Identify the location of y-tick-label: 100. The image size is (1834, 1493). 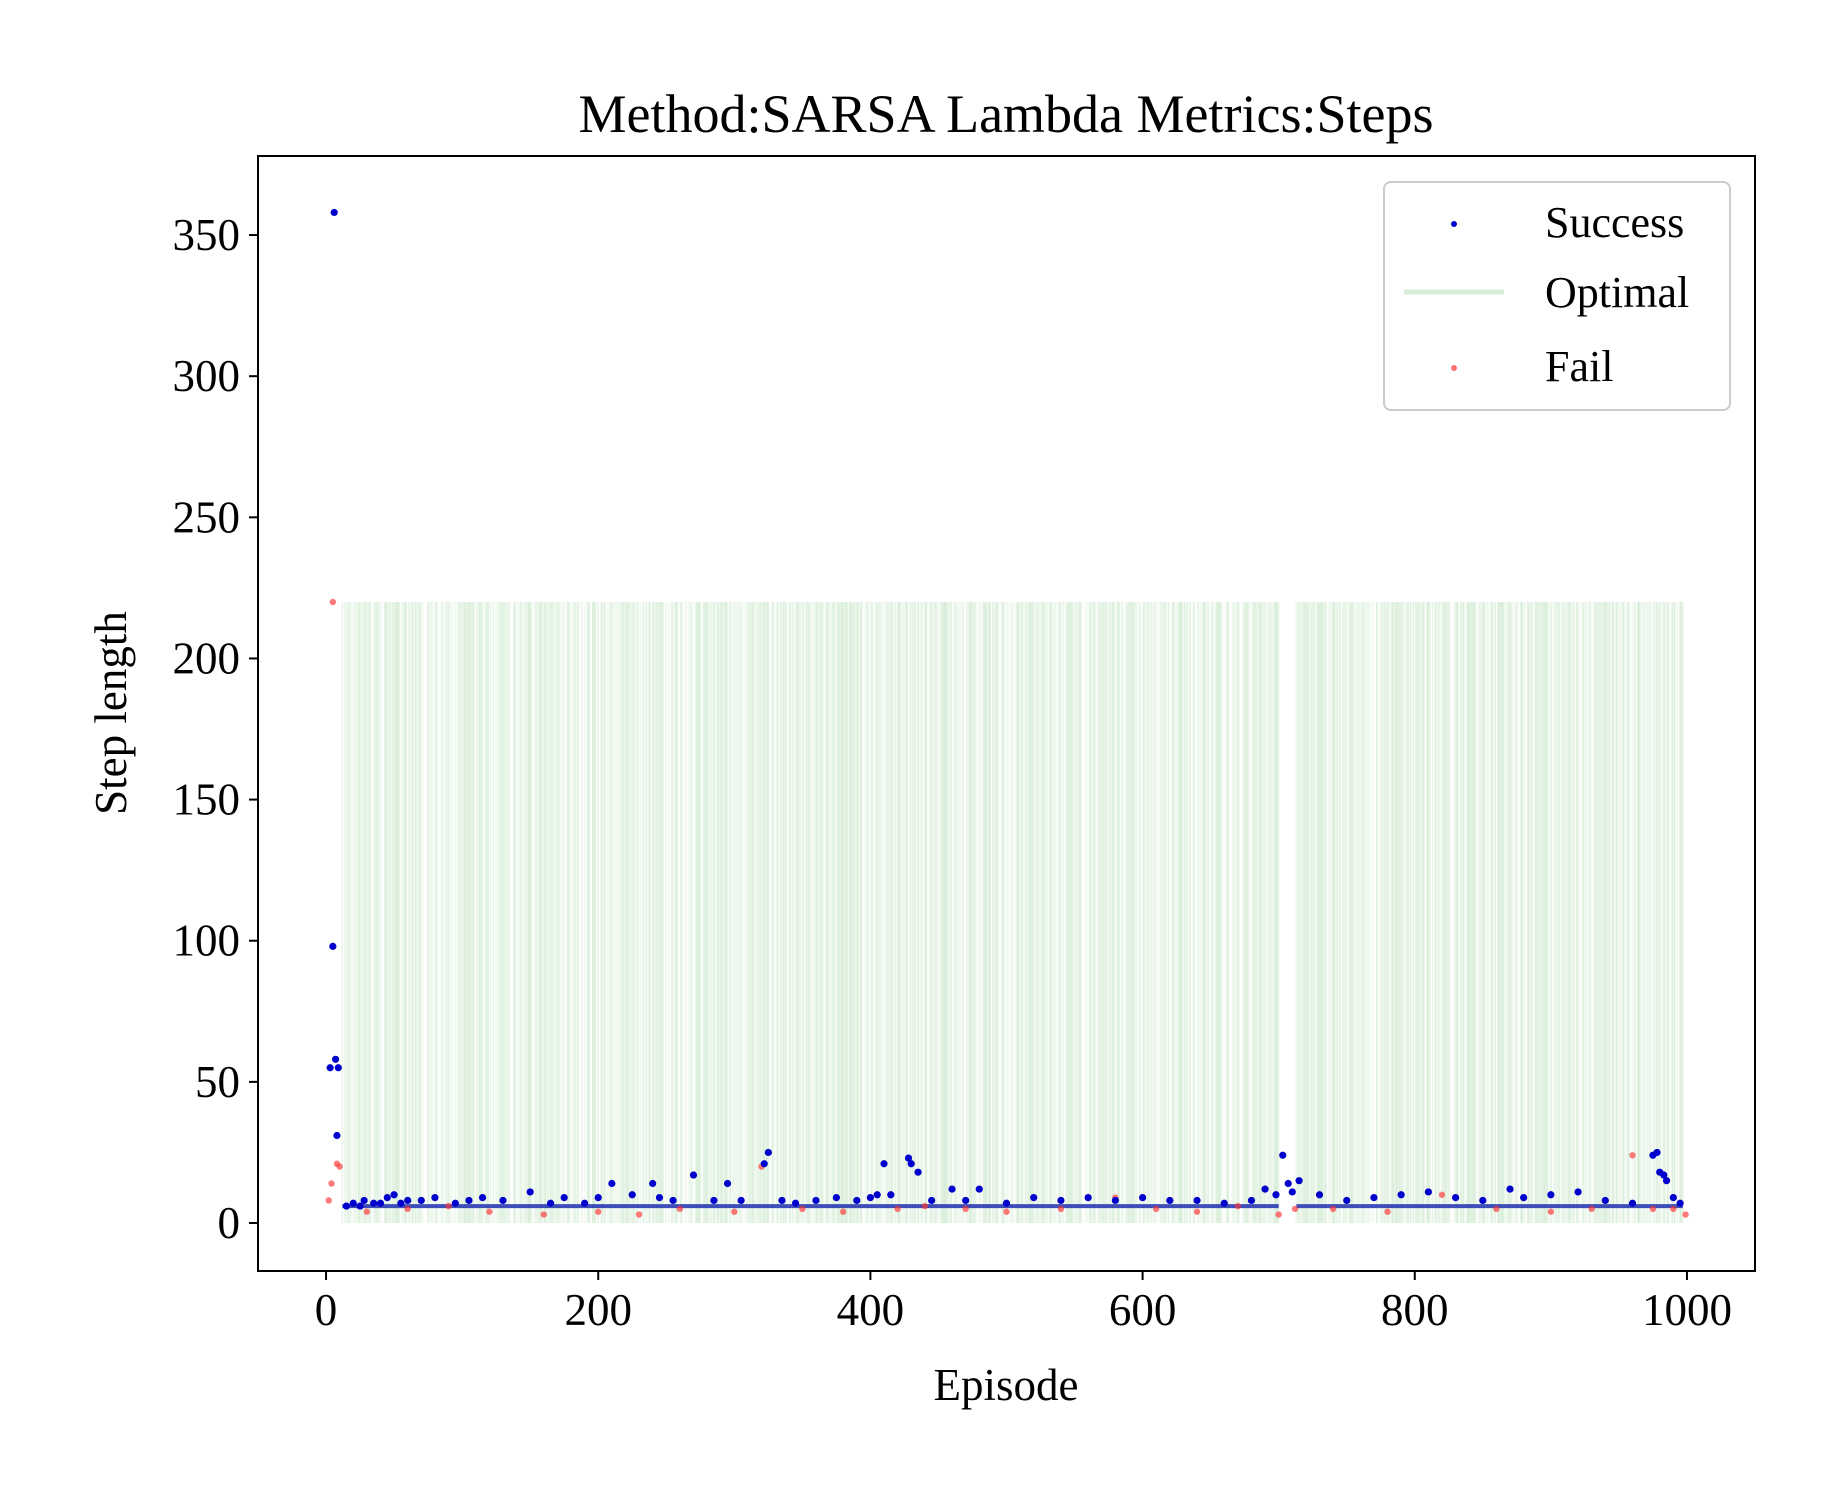
(207, 941).